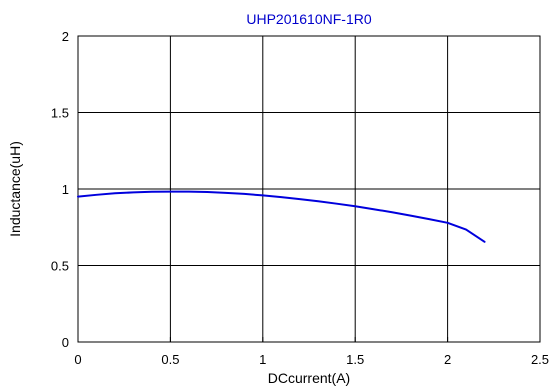 Image resolution: width=553 pixels, height=392 pixels. I want to click on y-tick-label-0: 0, so click(65, 342).